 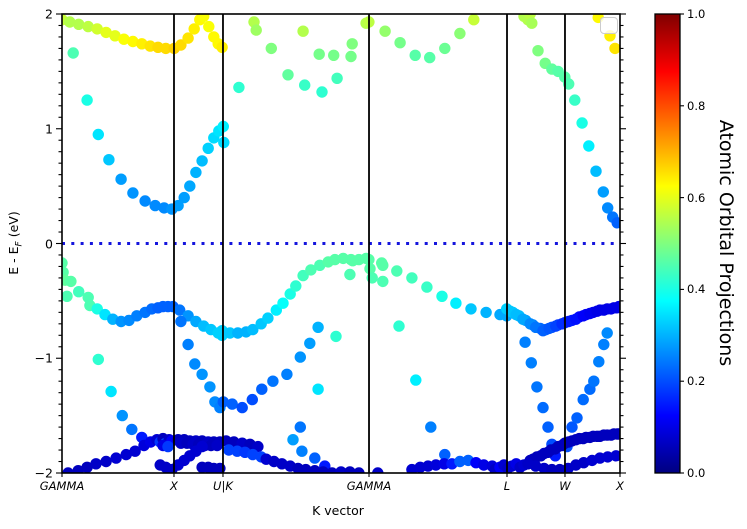 What do you see at coordinates (174, 486) in the screenshot?
I see `x-tick-label: X` at bounding box center [174, 486].